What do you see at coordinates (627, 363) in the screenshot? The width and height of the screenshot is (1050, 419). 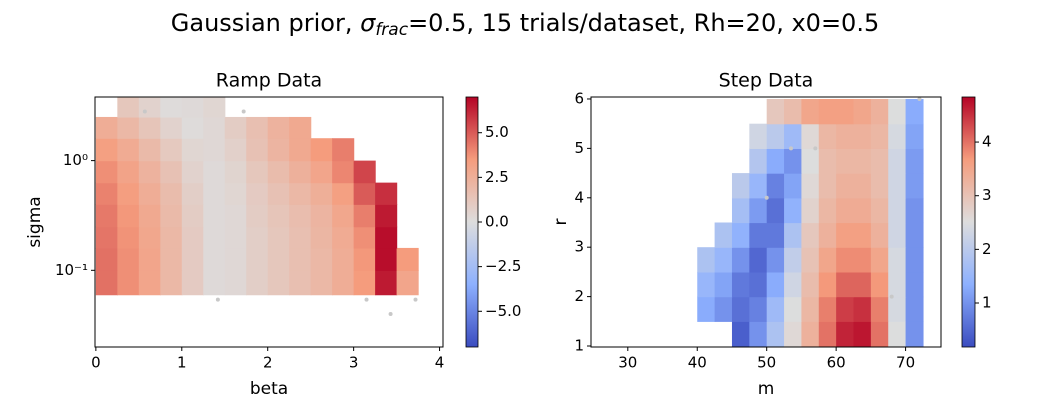 I see `x-tick-label: 30` at bounding box center [627, 363].